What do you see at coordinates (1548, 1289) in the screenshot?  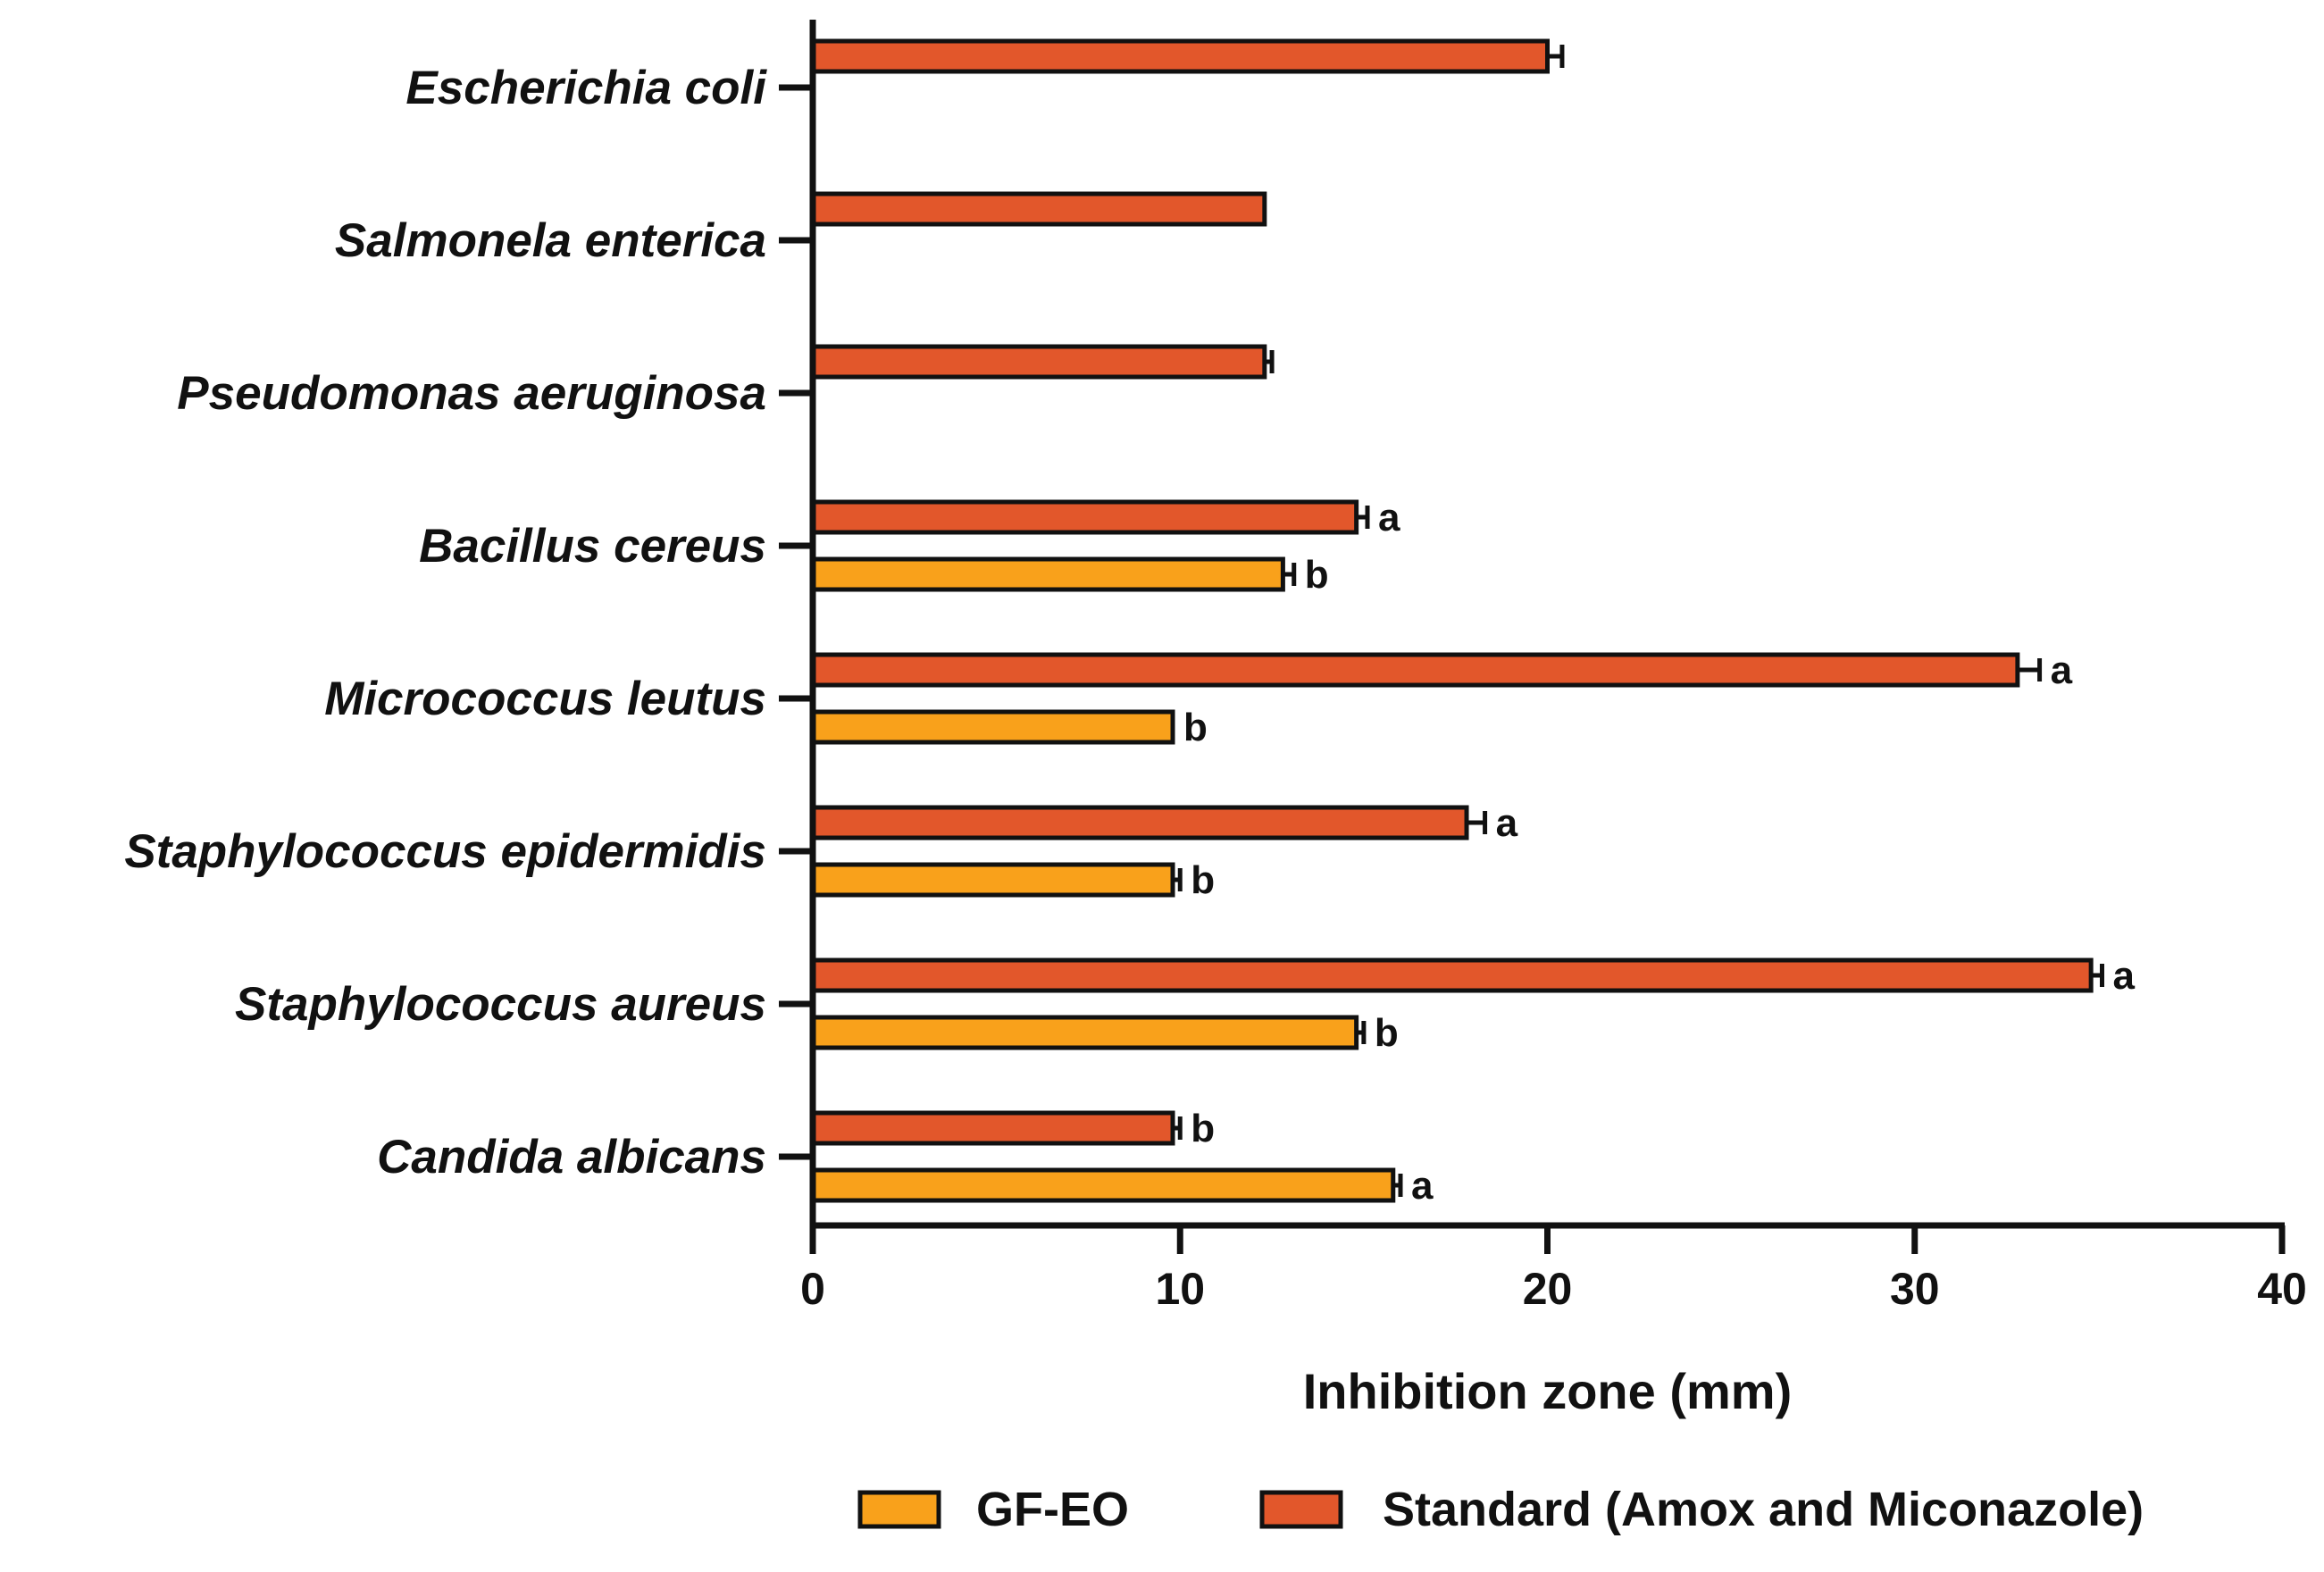 I see `x-tick-label: 20` at bounding box center [1548, 1289].